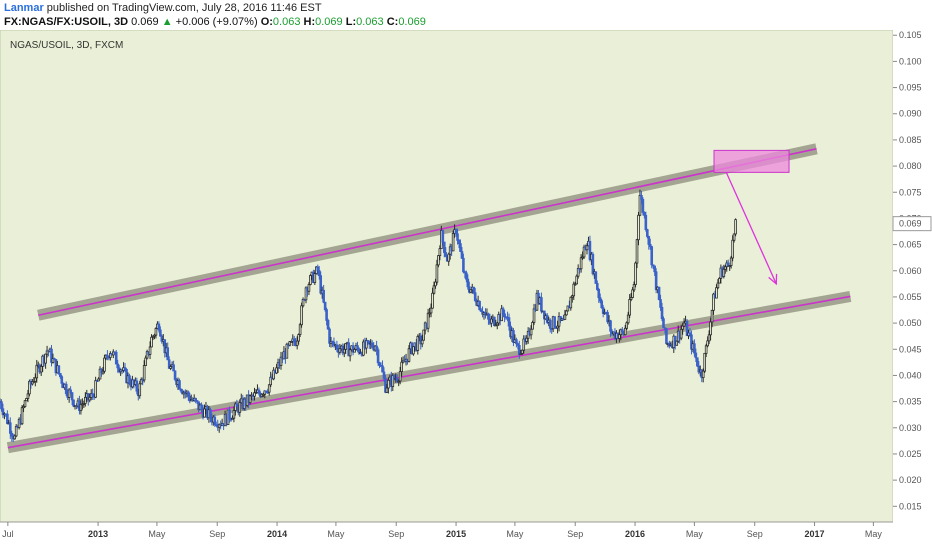 The height and width of the screenshot is (550, 932). What do you see at coordinates (755, 534) in the screenshot?
I see `x-tick-label: Sep` at bounding box center [755, 534].